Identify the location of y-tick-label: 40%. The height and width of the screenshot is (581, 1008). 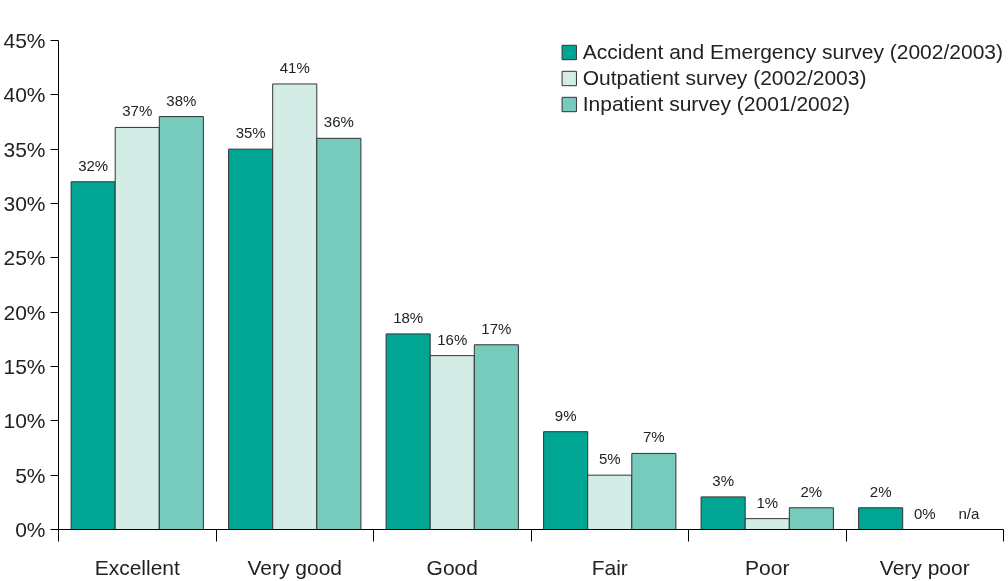
(24, 95).